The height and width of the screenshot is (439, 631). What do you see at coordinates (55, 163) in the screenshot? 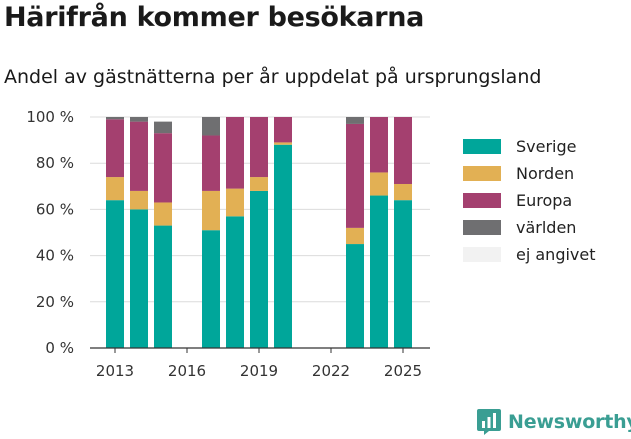
I see `y-tick-label: 80 %` at bounding box center [55, 163].